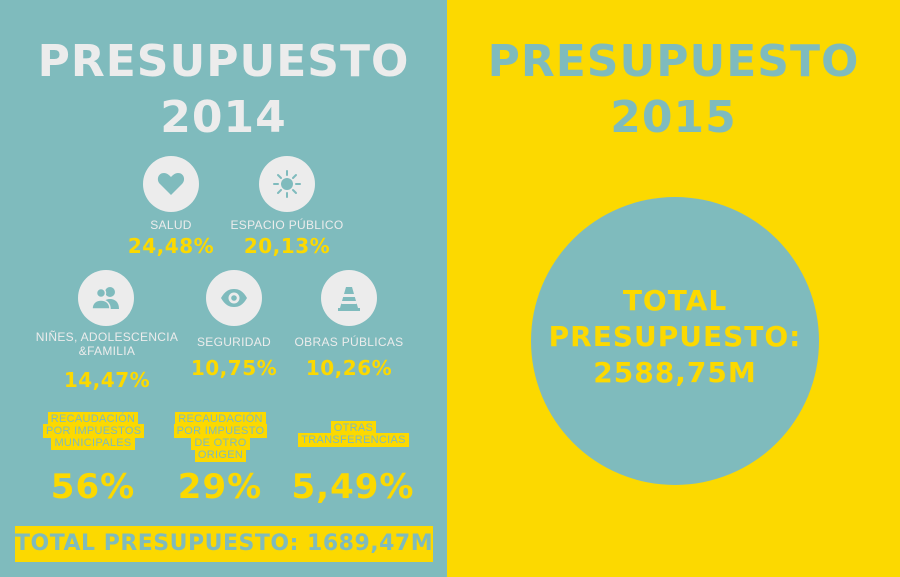  Describe the element at coordinates (287, 184) in the screenshot. I see `sun-icon` at that location.